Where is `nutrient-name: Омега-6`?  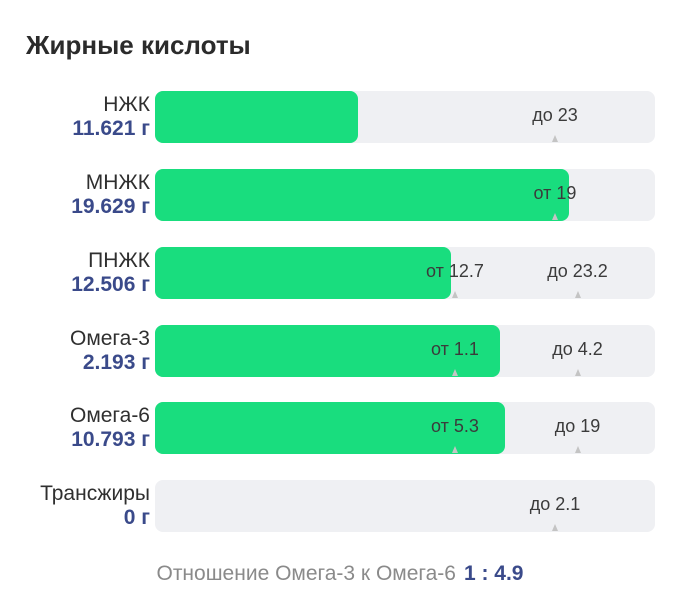
nutrient-name: Омега-6 is located at coordinates (109, 415).